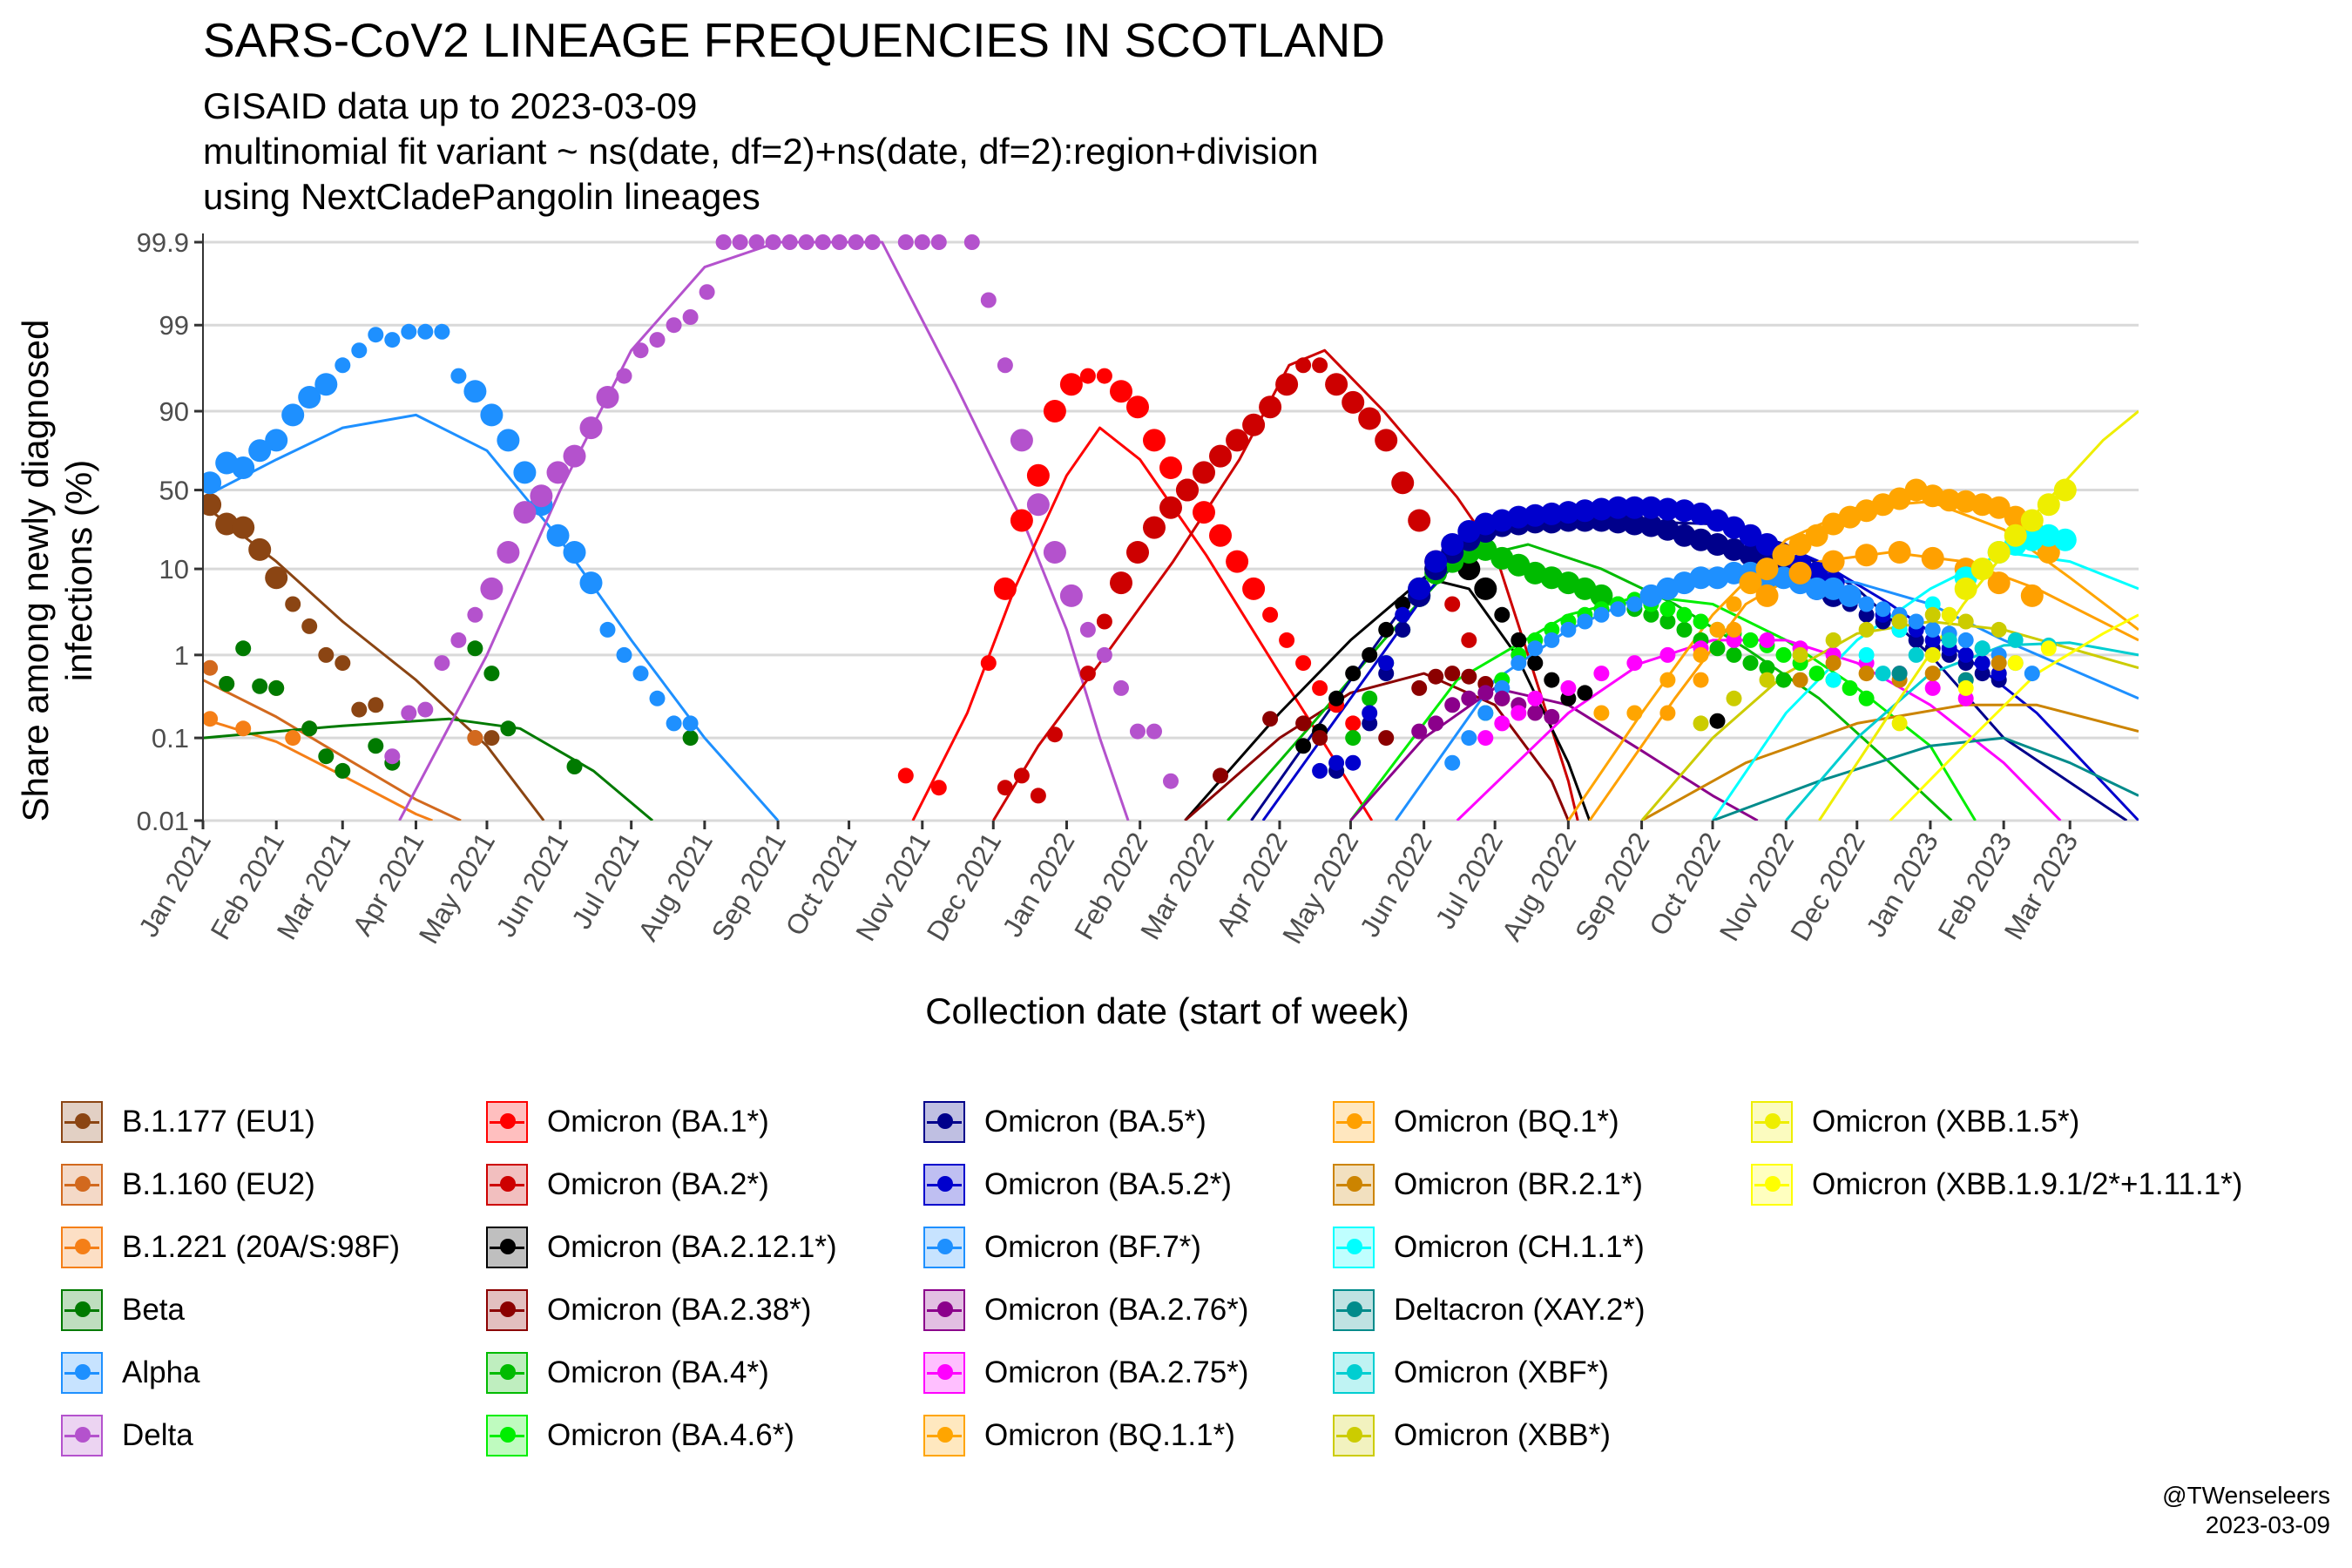  I want to click on y-axis-title-line-2: infections (%), so click(78, 570).